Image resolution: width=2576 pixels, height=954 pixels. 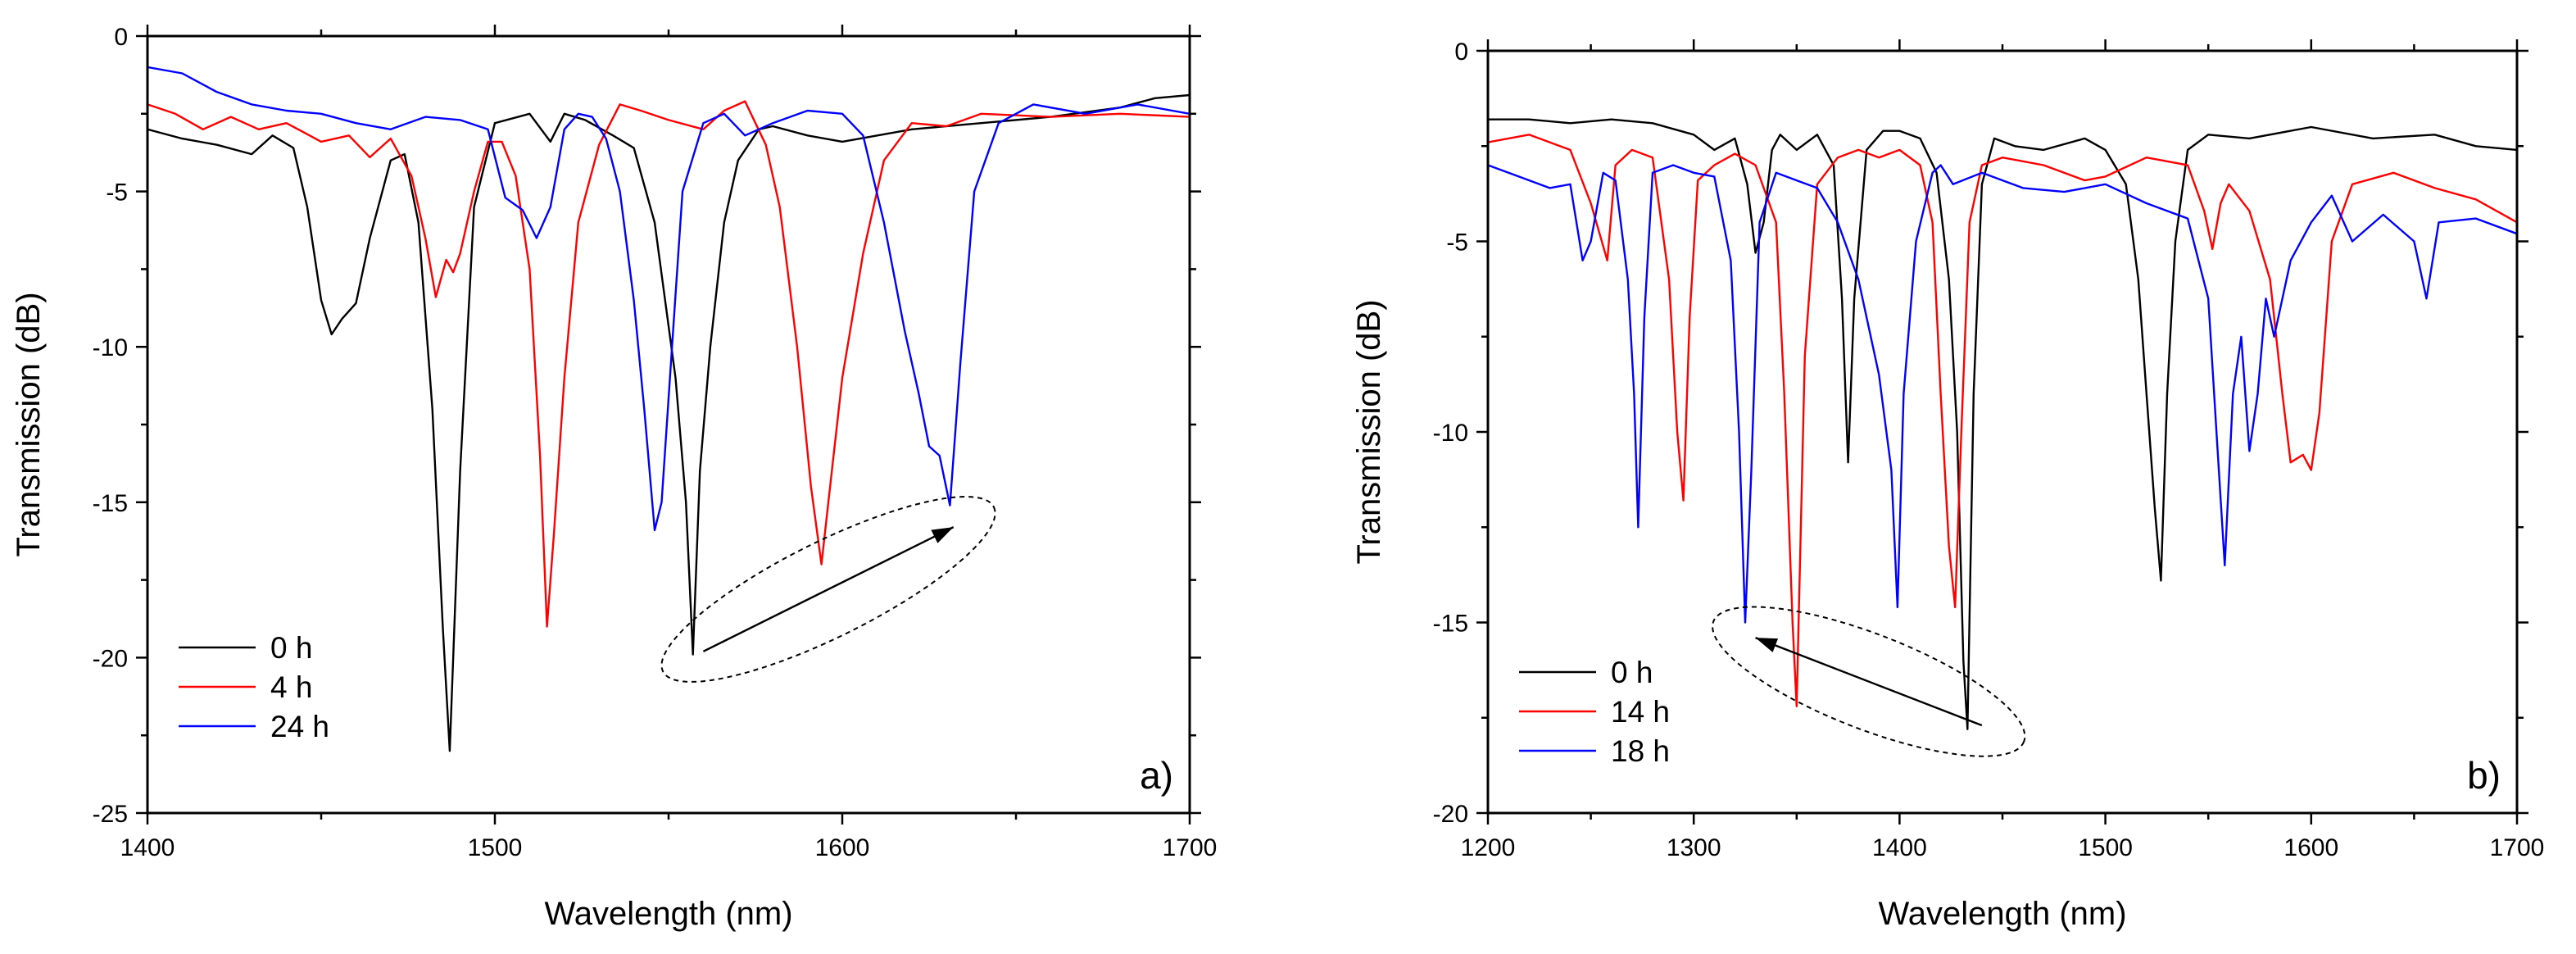 What do you see at coordinates (111, 814) in the screenshot?
I see `y-tick-label: -25` at bounding box center [111, 814].